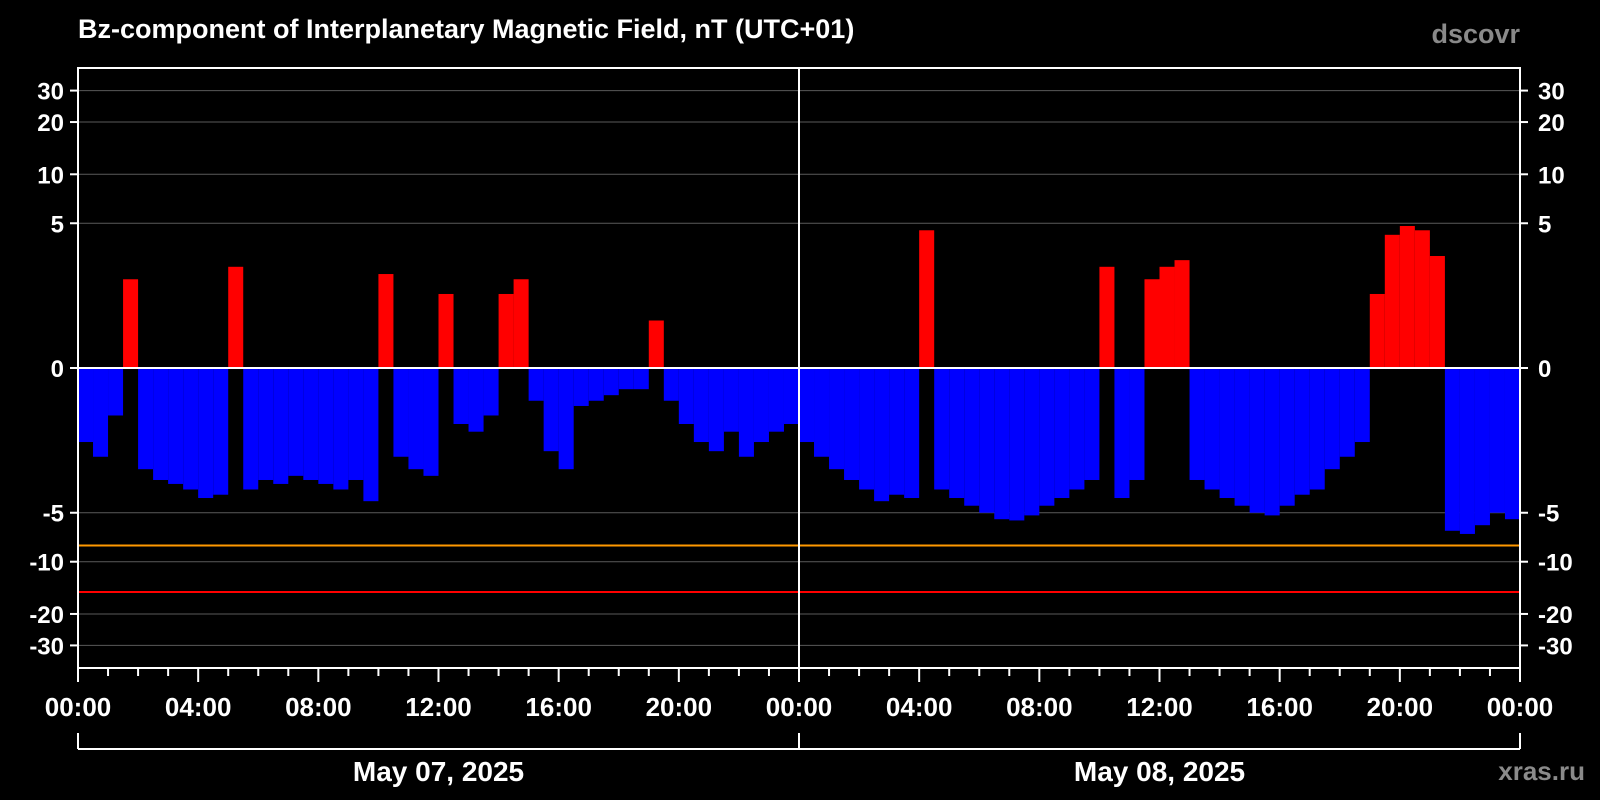  Describe the element at coordinates (679, 707) in the screenshot. I see `x-tick-label: 20:00` at that location.